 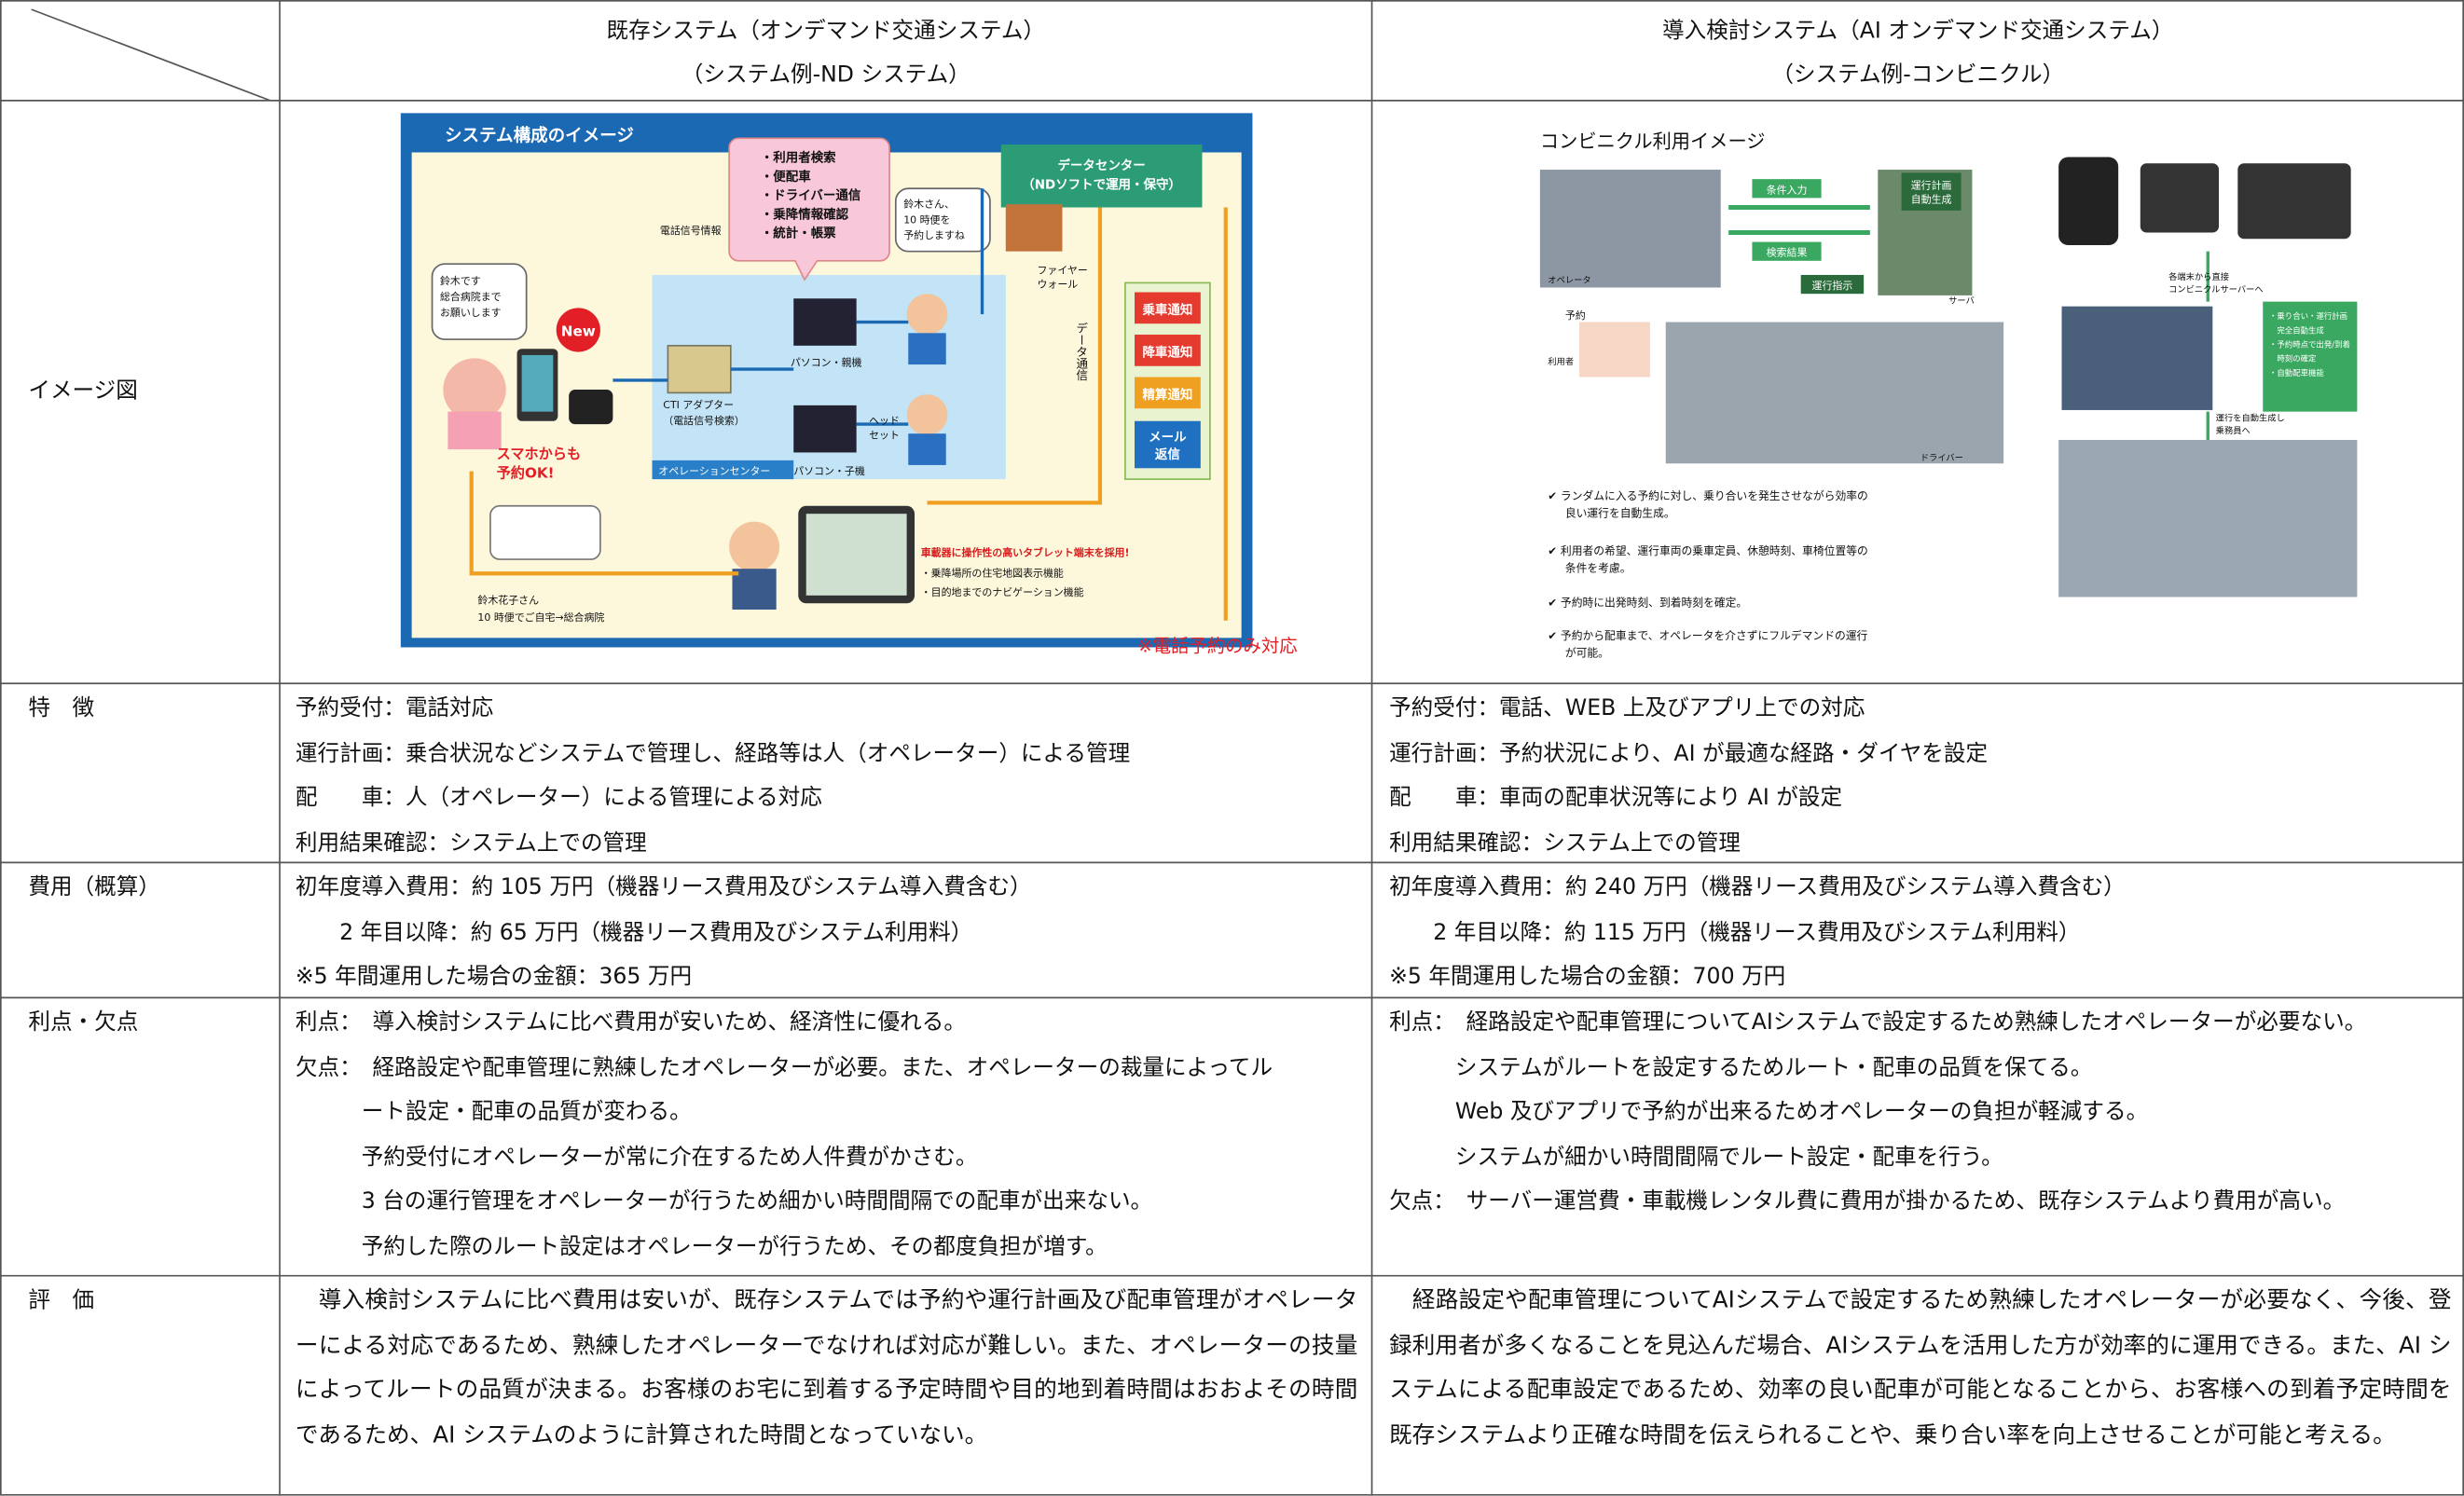 What do you see at coordinates (1769, 1112) in the screenshot?
I see `cell-line: Web 及びアプリで予約が出来るためオペレーターの負担が軽減する。` at bounding box center [1769, 1112].